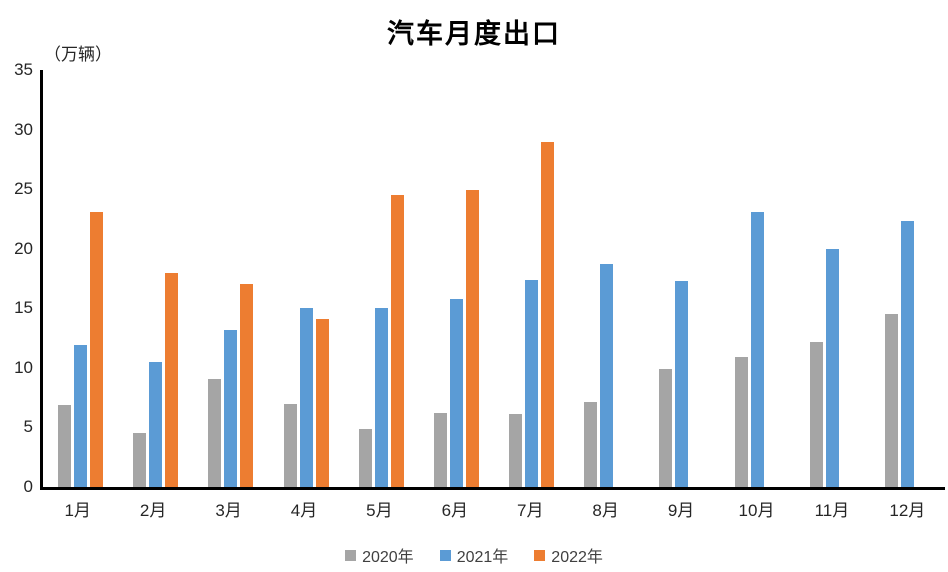 The height and width of the screenshot is (572, 948). What do you see at coordinates (140, 460) in the screenshot?
I see `bar-2020年-2月` at bounding box center [140, 460].